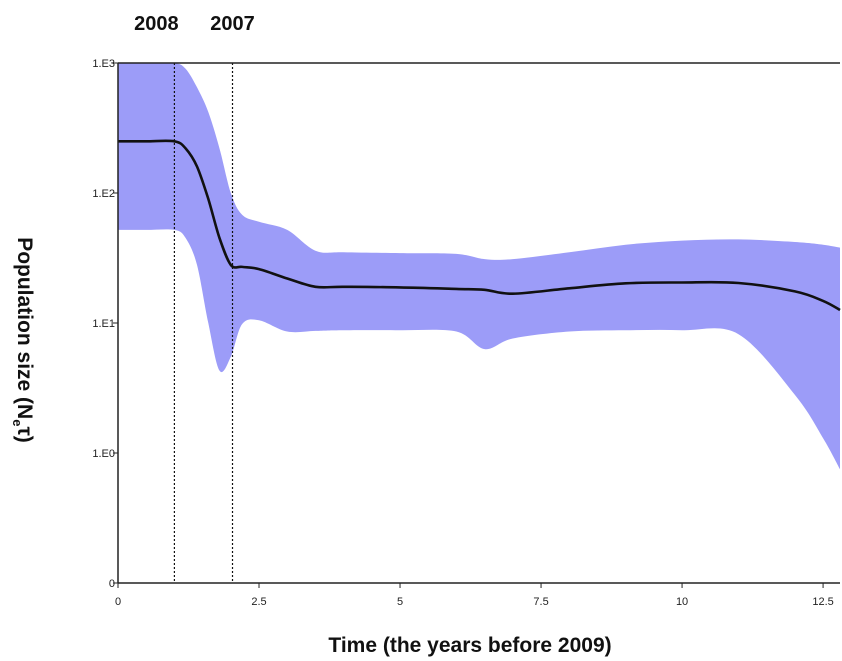 This screenshot has height=661, width=842. What do you see at coordinates (540, 602) in the screenshot?
I see `x-tick-label-3: 7.5` at bounding box center [540, 602].